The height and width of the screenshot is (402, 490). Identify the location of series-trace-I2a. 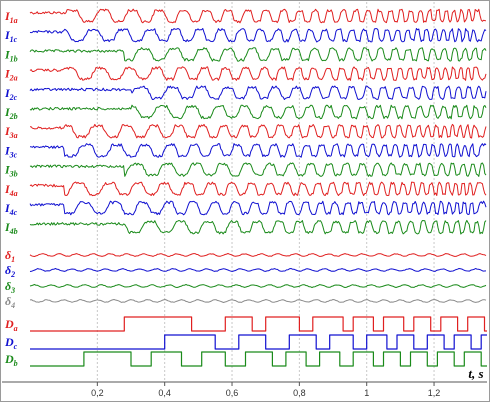
(258, 73).